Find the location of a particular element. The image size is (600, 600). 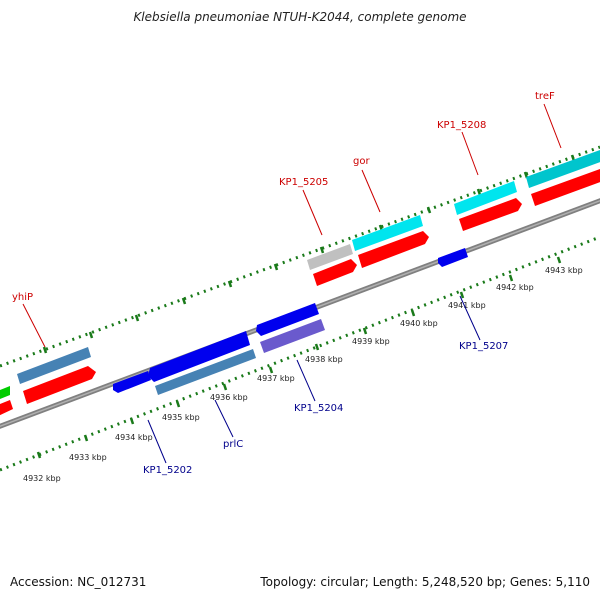

gene-label-KP1_5202: KP1_5202 is located at coordinates (167, 470).